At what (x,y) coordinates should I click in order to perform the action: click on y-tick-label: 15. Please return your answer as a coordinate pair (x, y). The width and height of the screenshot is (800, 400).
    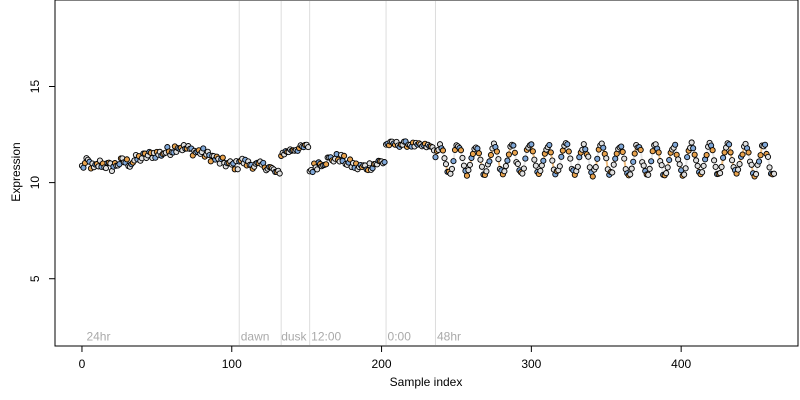
    Looking at the image, I should click on (35, 87).